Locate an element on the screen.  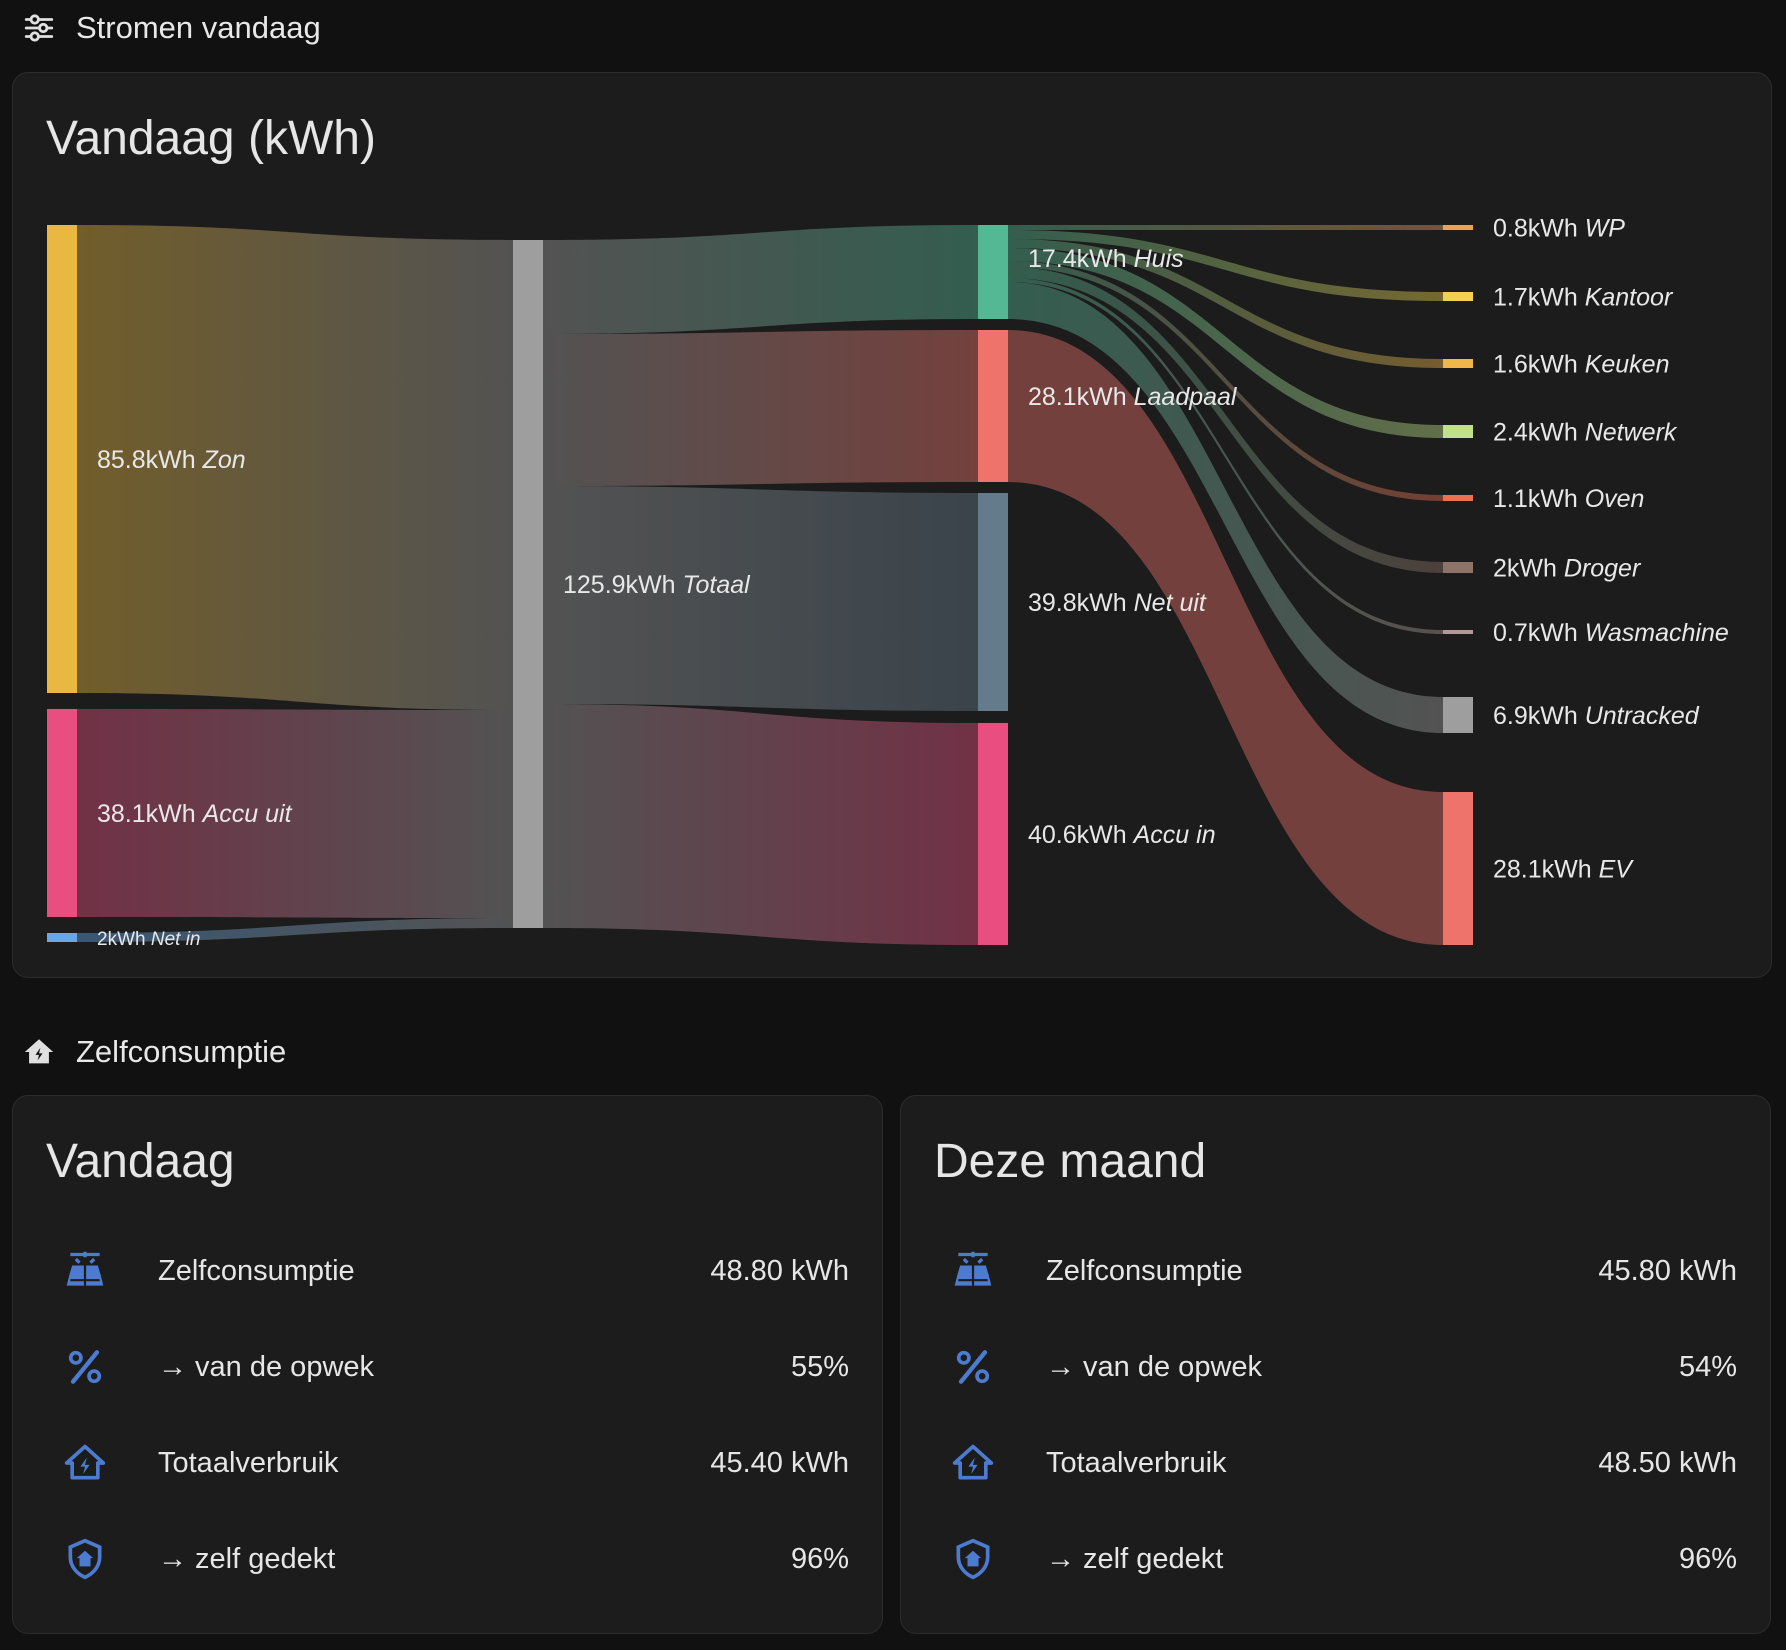
sankey-label-value: 2kWh is located at coordinates (1528, 568).